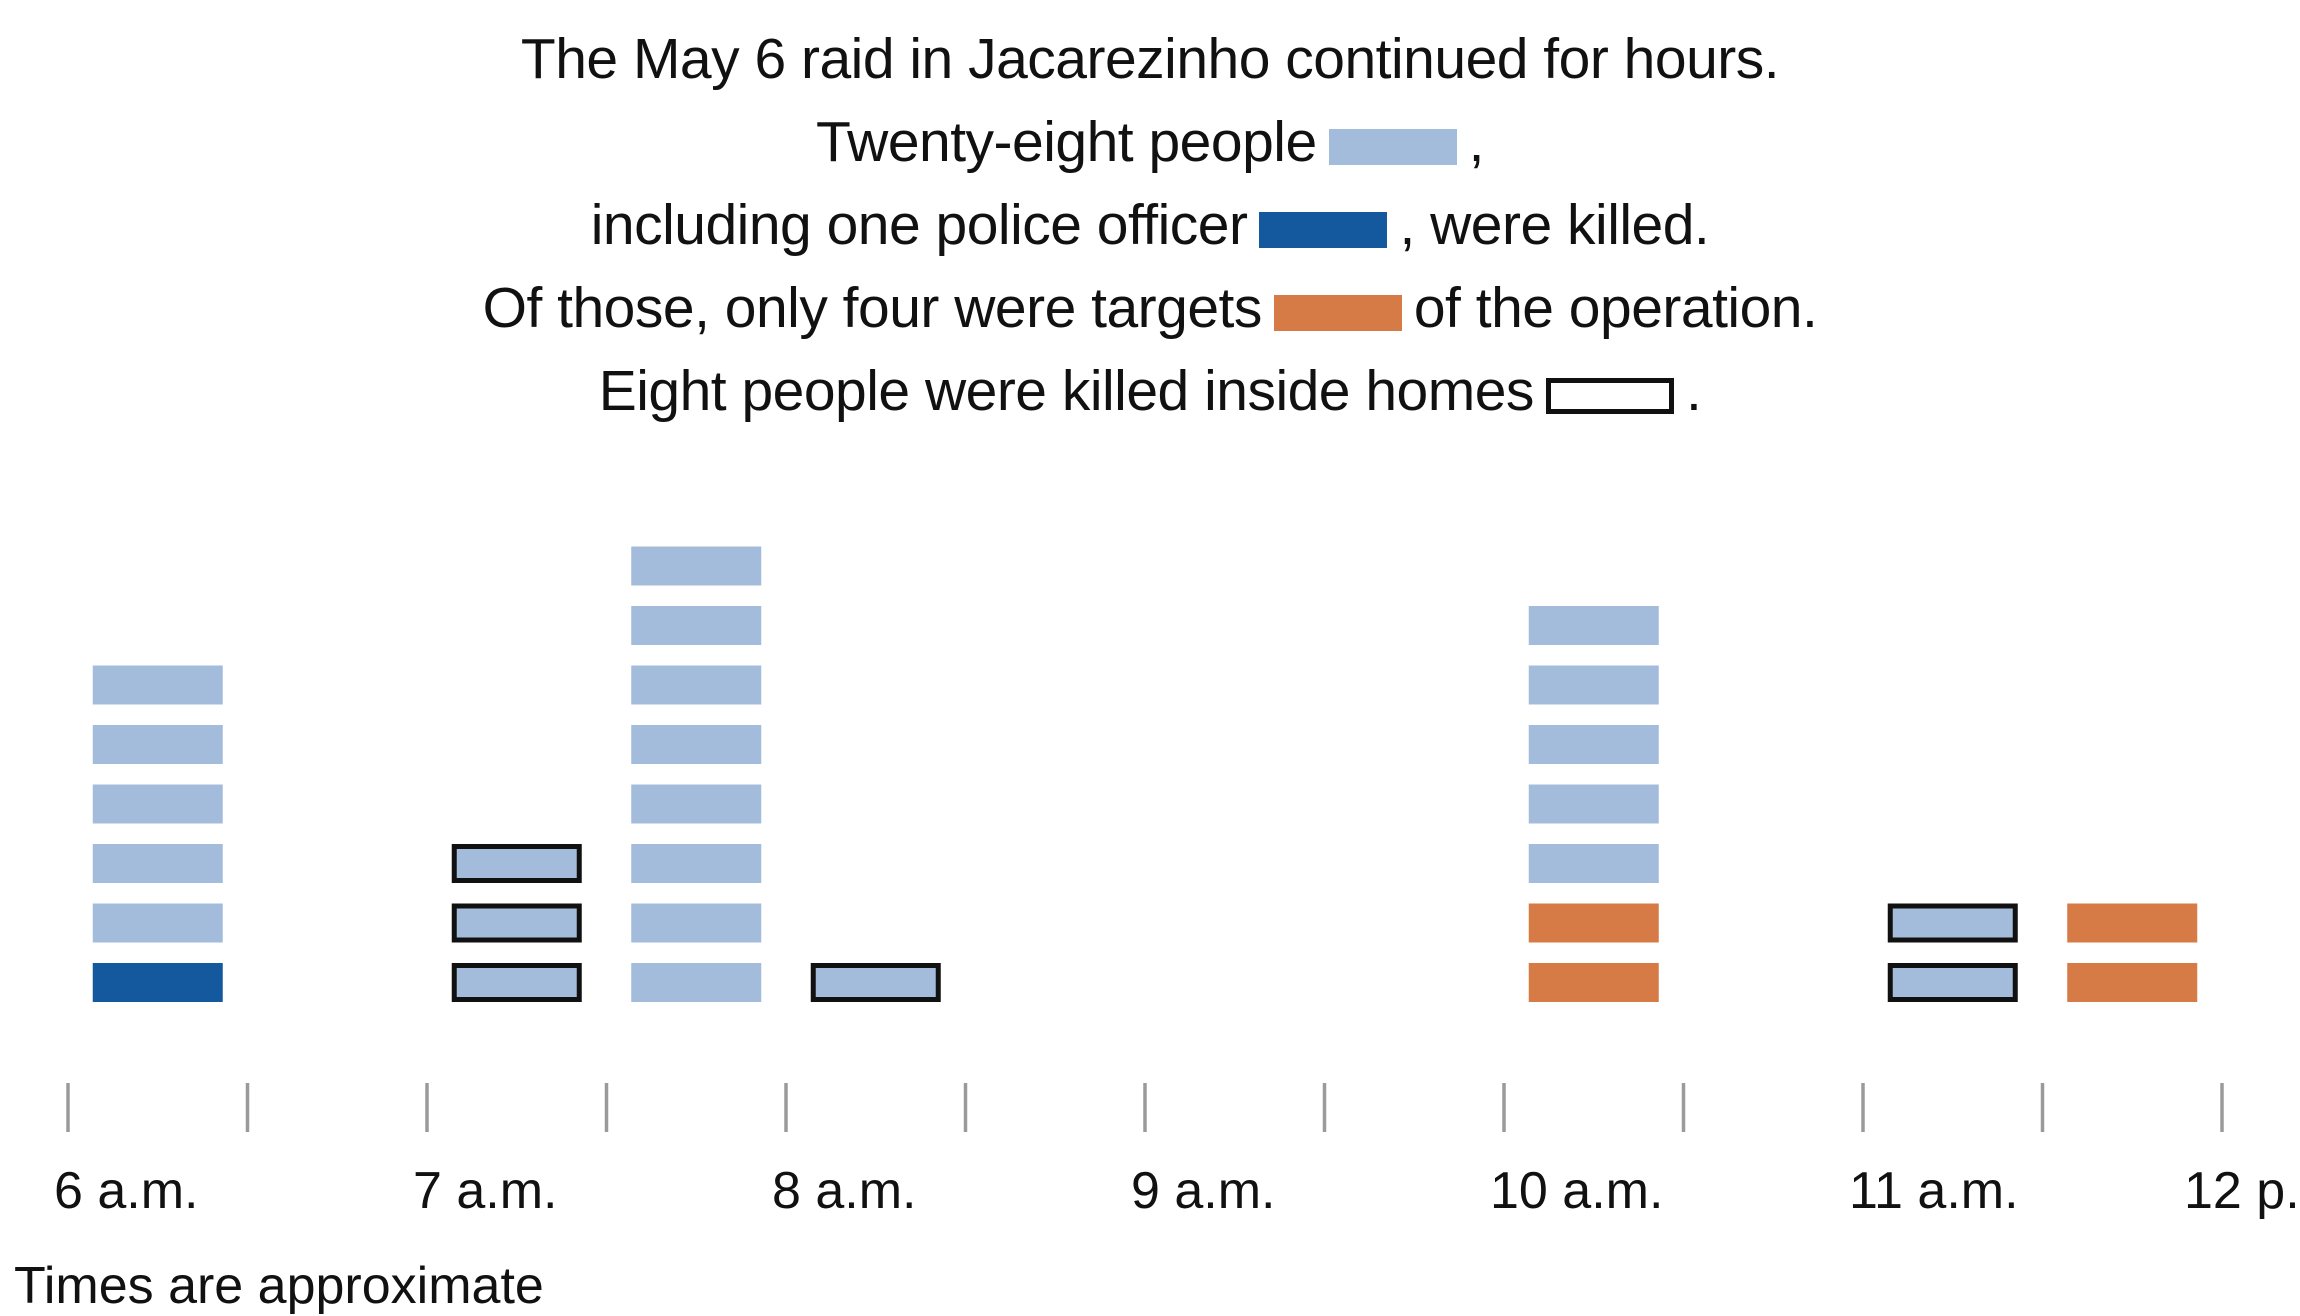 This screenshot has height=1316, width=2300. I want to click on legend-swatch-killed, so click(1392, 147).